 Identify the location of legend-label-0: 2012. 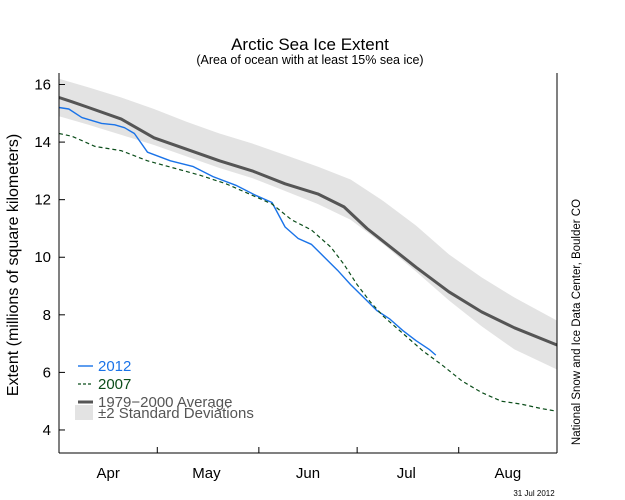
(114, 366).